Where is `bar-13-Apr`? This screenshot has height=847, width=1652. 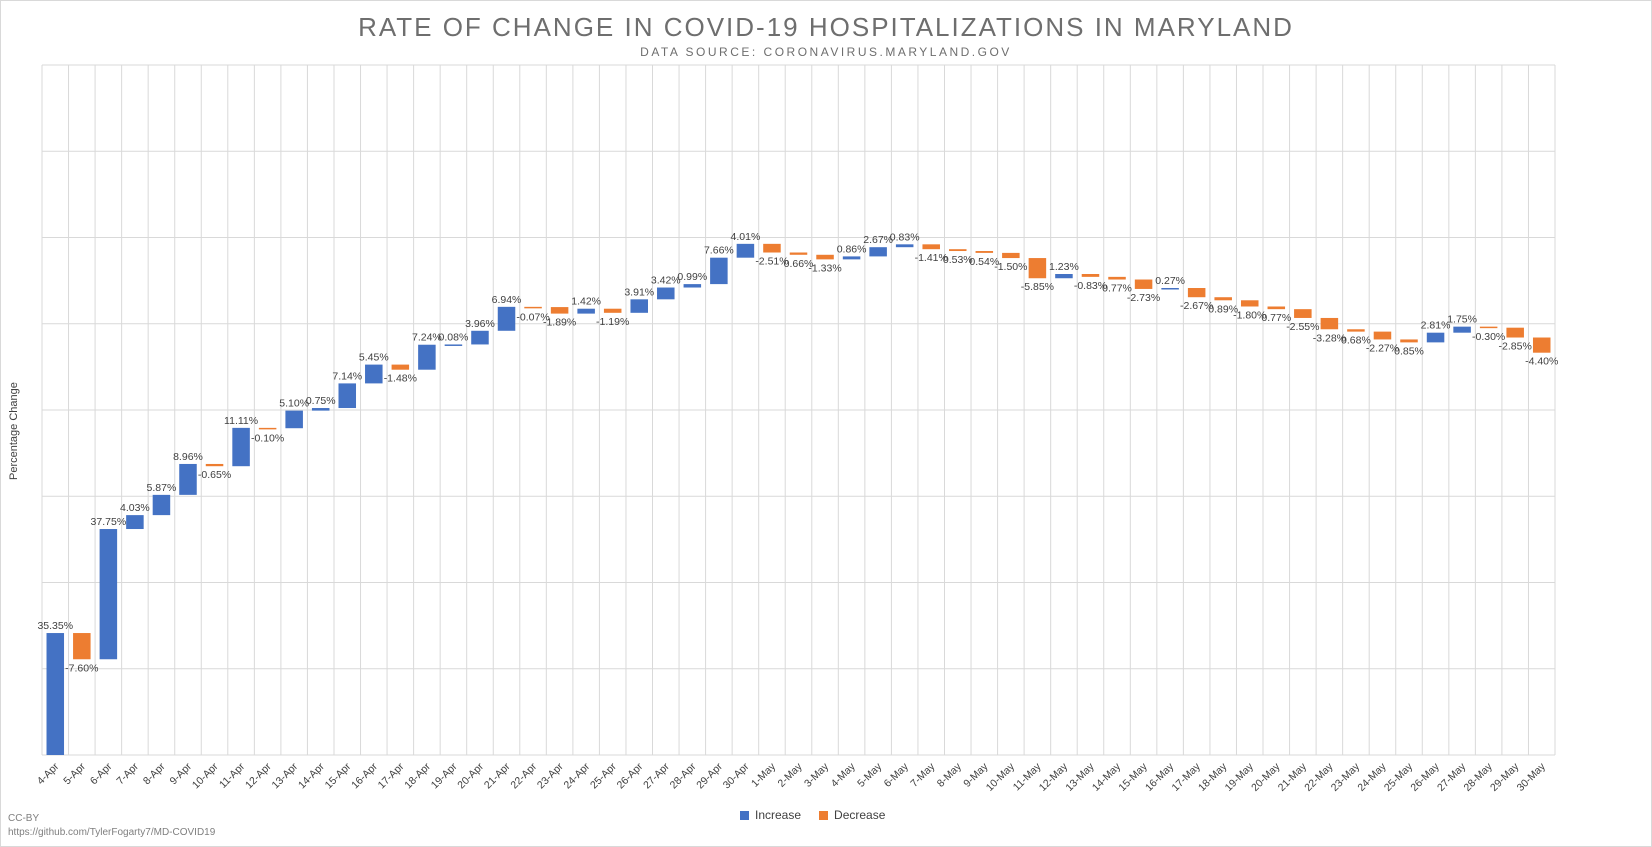 bar-13-Apr is located at coordinates (294, 419).